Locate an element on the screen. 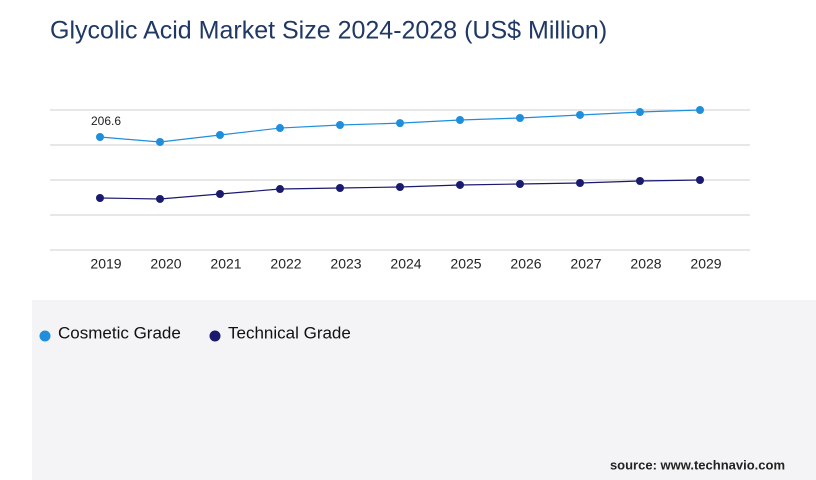 Image resolution: width=816 pixels, height=480 pixels. x-tick-label: 2027 is located at coordinates (585, 264).